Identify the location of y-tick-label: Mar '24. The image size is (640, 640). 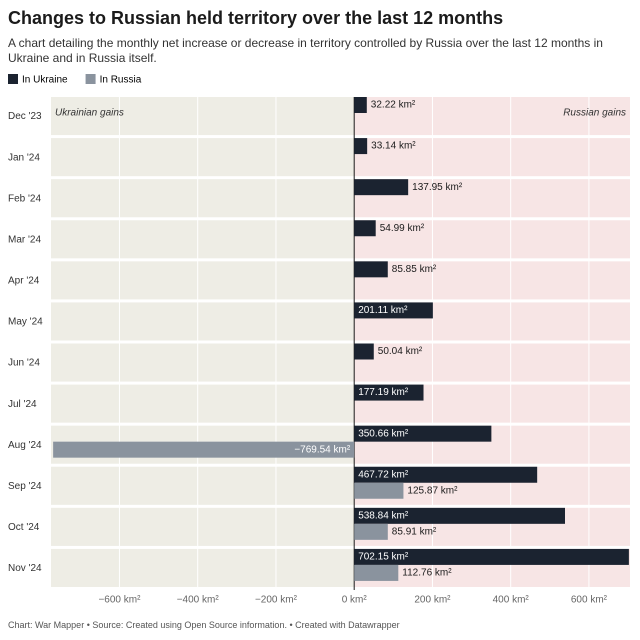
(24, 239).